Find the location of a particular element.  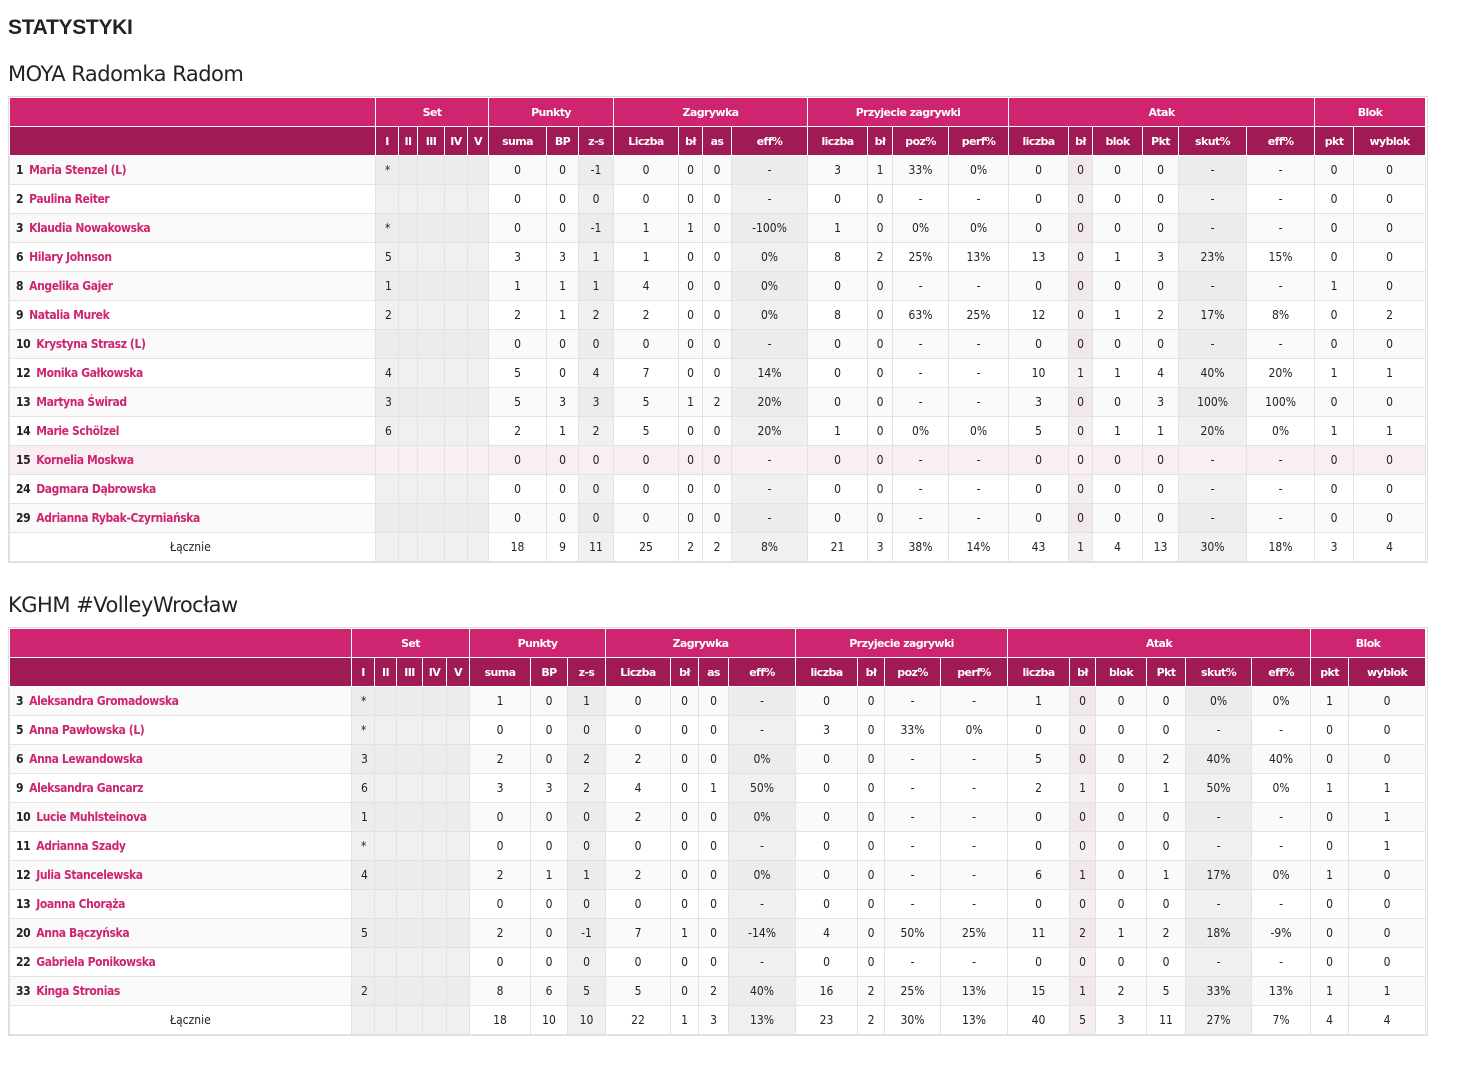

player-link: Aleksandra Gancarz is located at coordinates (86, 788).